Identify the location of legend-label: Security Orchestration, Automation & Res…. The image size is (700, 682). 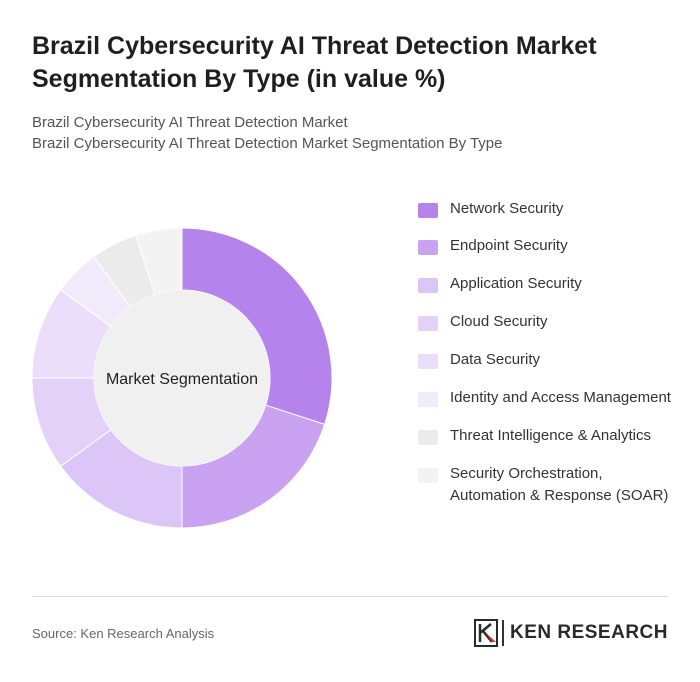
(559, 484).